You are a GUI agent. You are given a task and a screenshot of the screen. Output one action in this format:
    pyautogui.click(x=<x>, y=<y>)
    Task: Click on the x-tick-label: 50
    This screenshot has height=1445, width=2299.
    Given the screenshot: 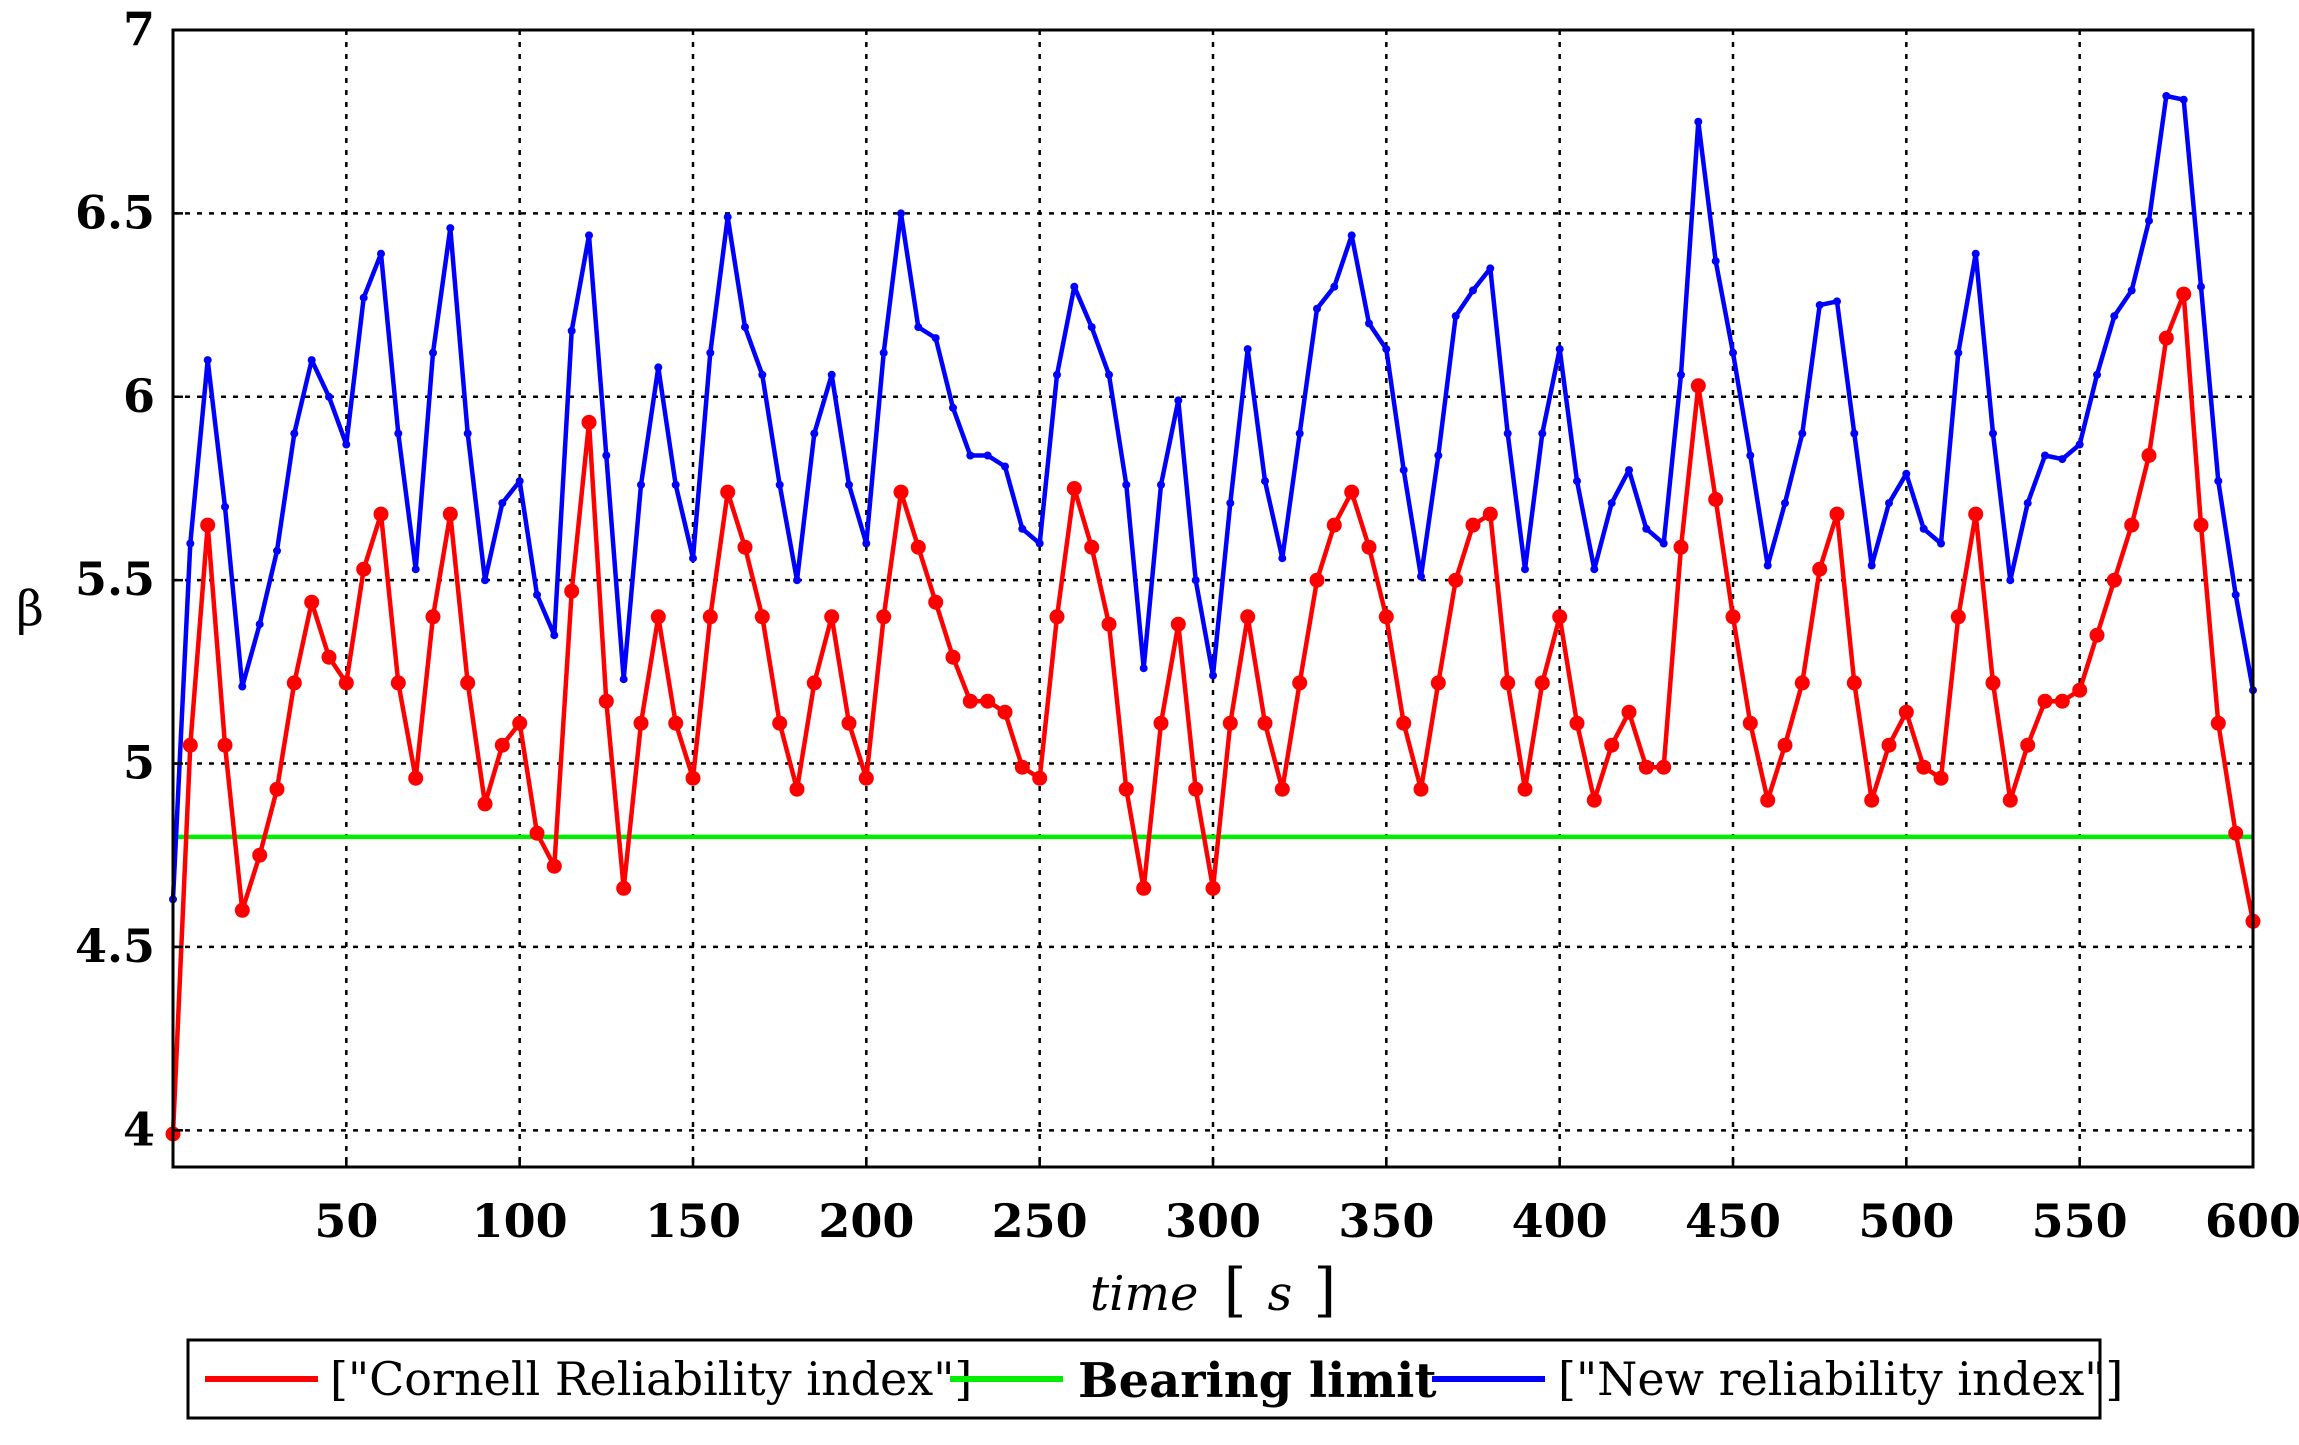 What is the action you would take?
    pyautogui.click(x=346, y=1221)
    